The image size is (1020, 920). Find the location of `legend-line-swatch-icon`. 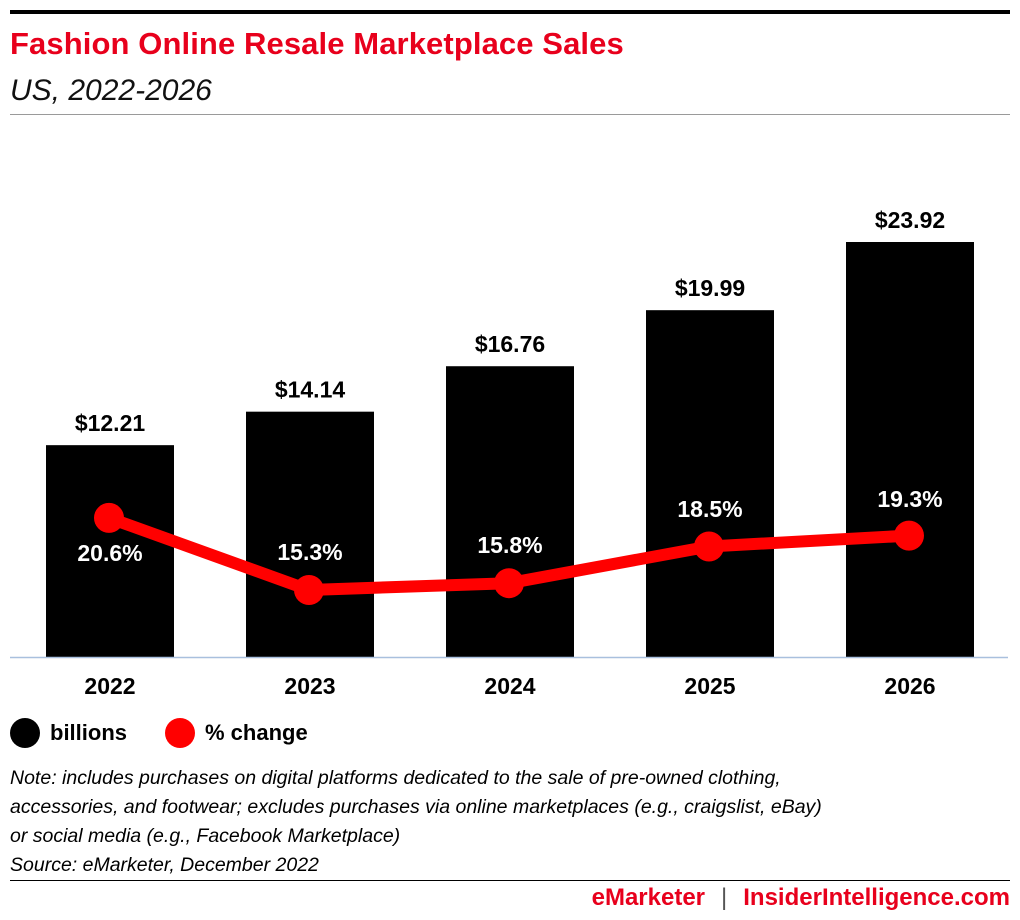

legend-line-swatch-icon is located at coordinates (180, 733).